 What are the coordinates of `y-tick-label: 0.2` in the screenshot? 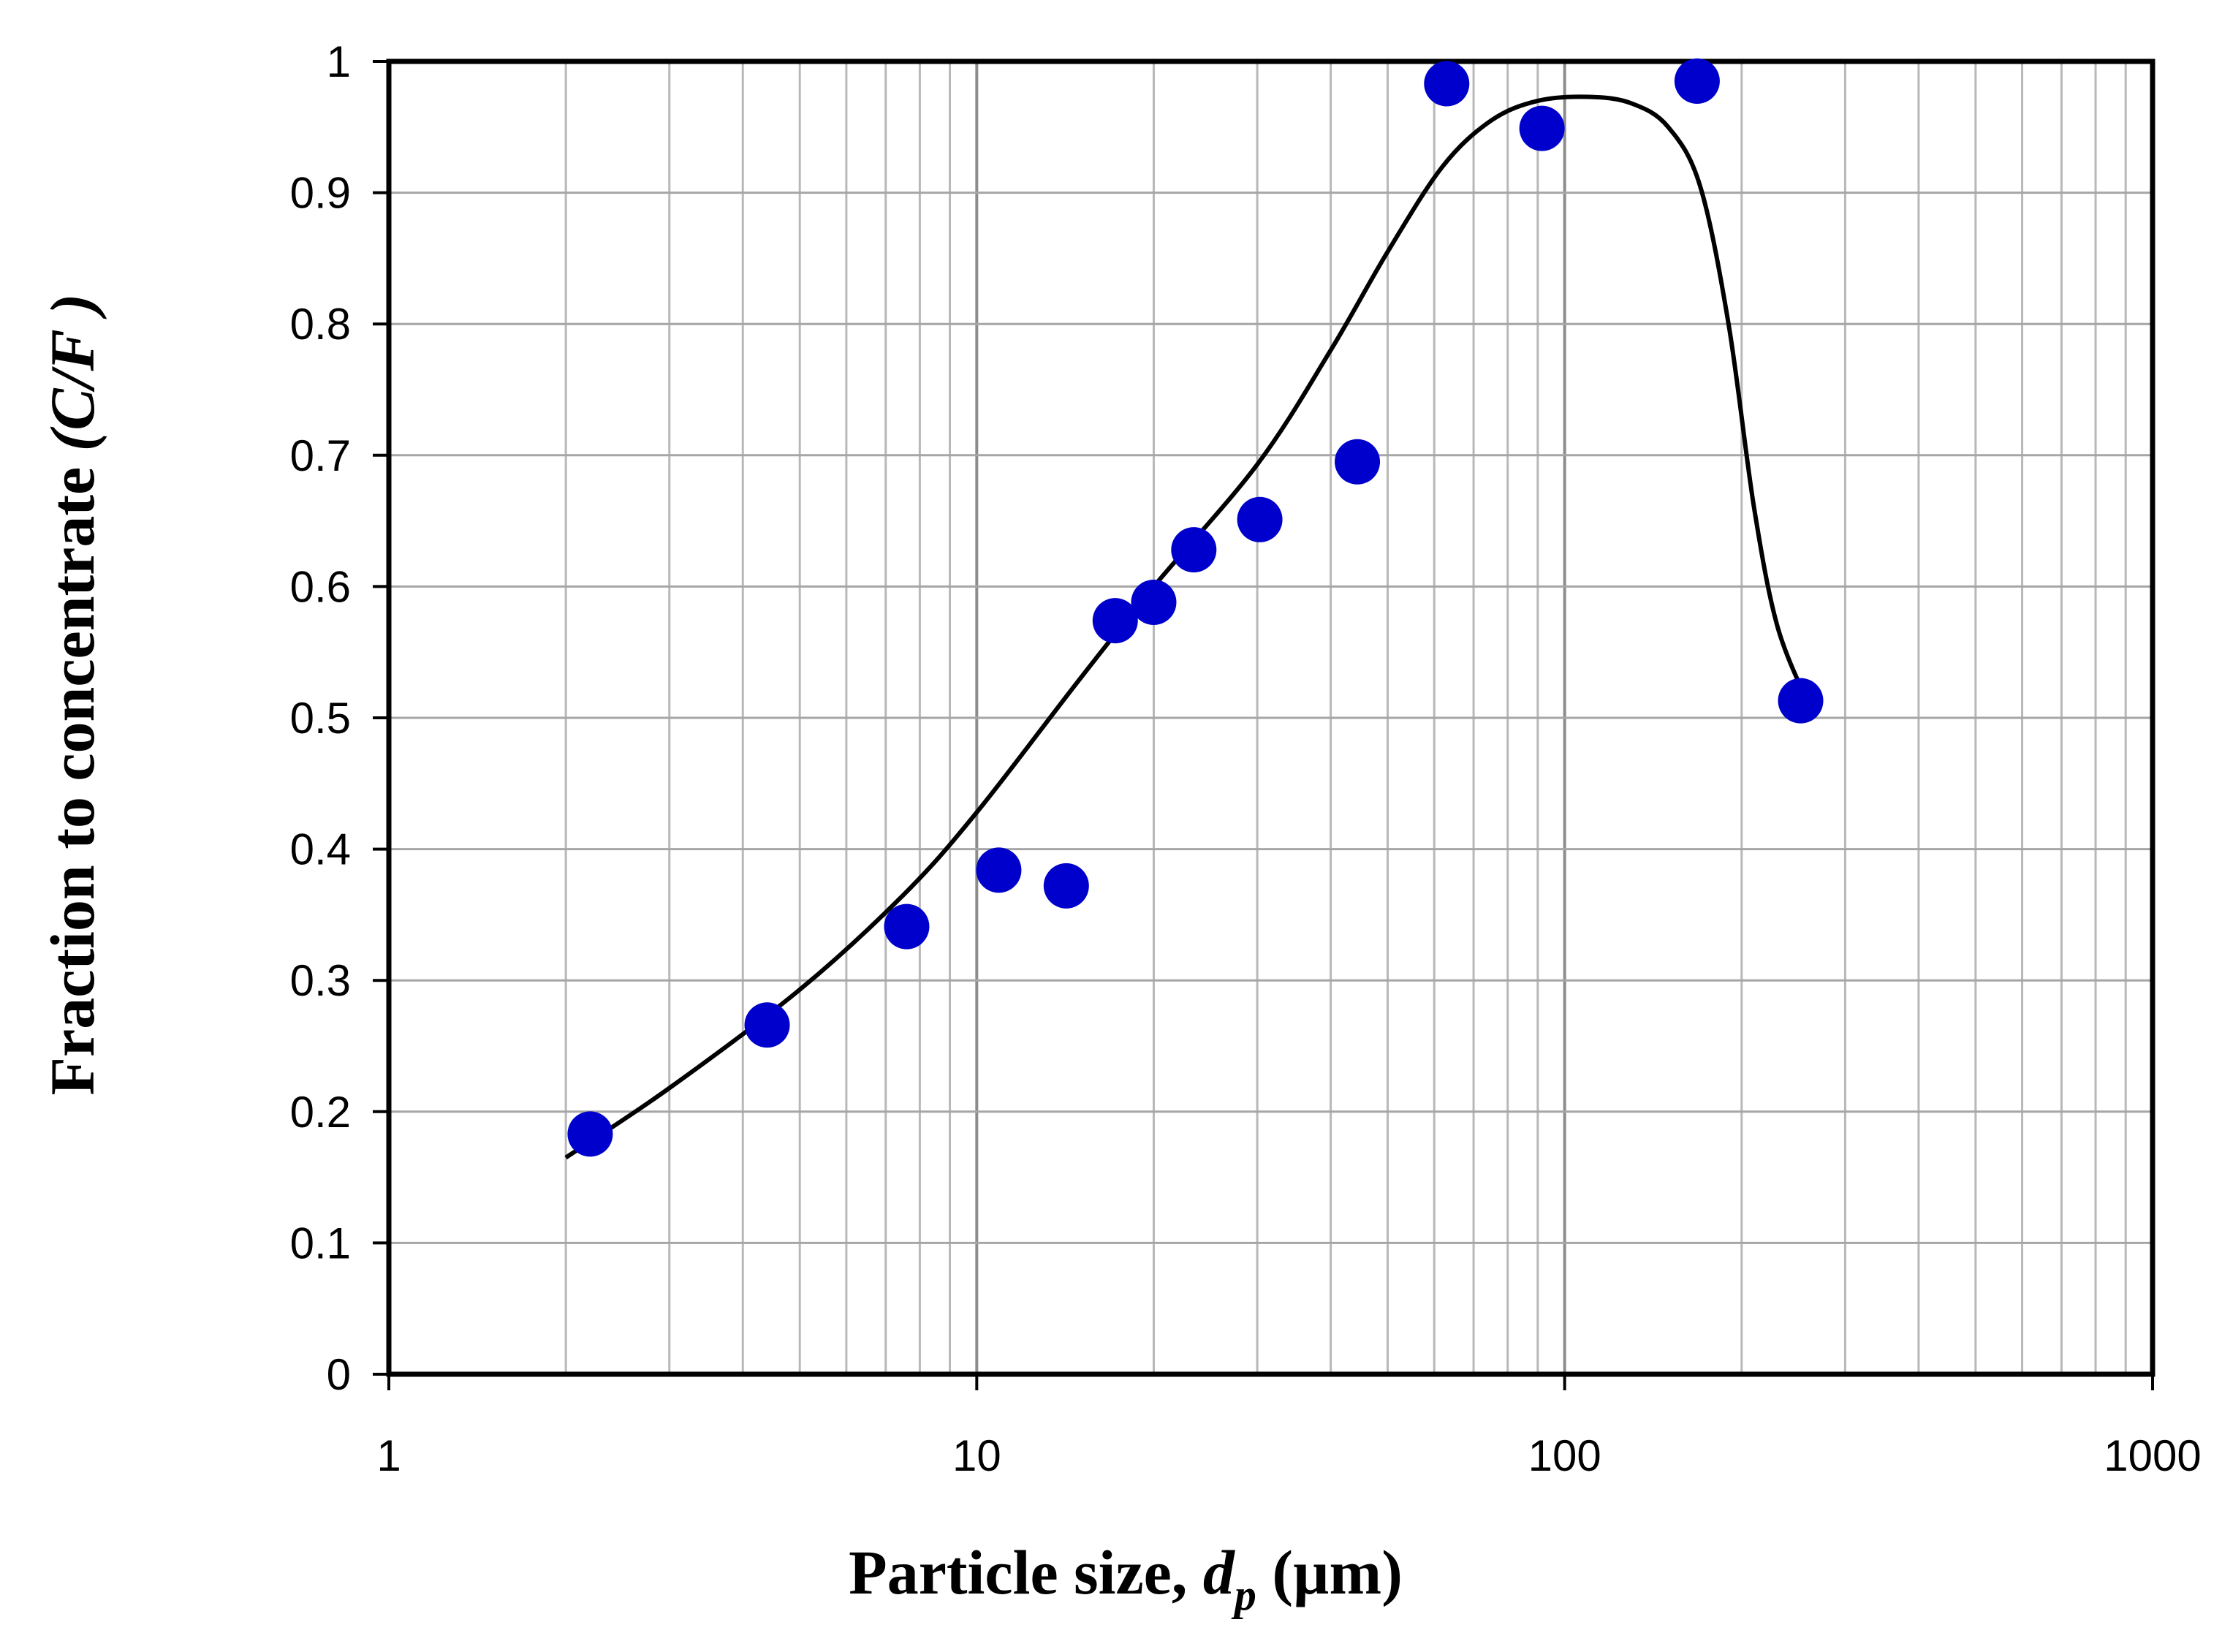 It's located at (320, 1113).